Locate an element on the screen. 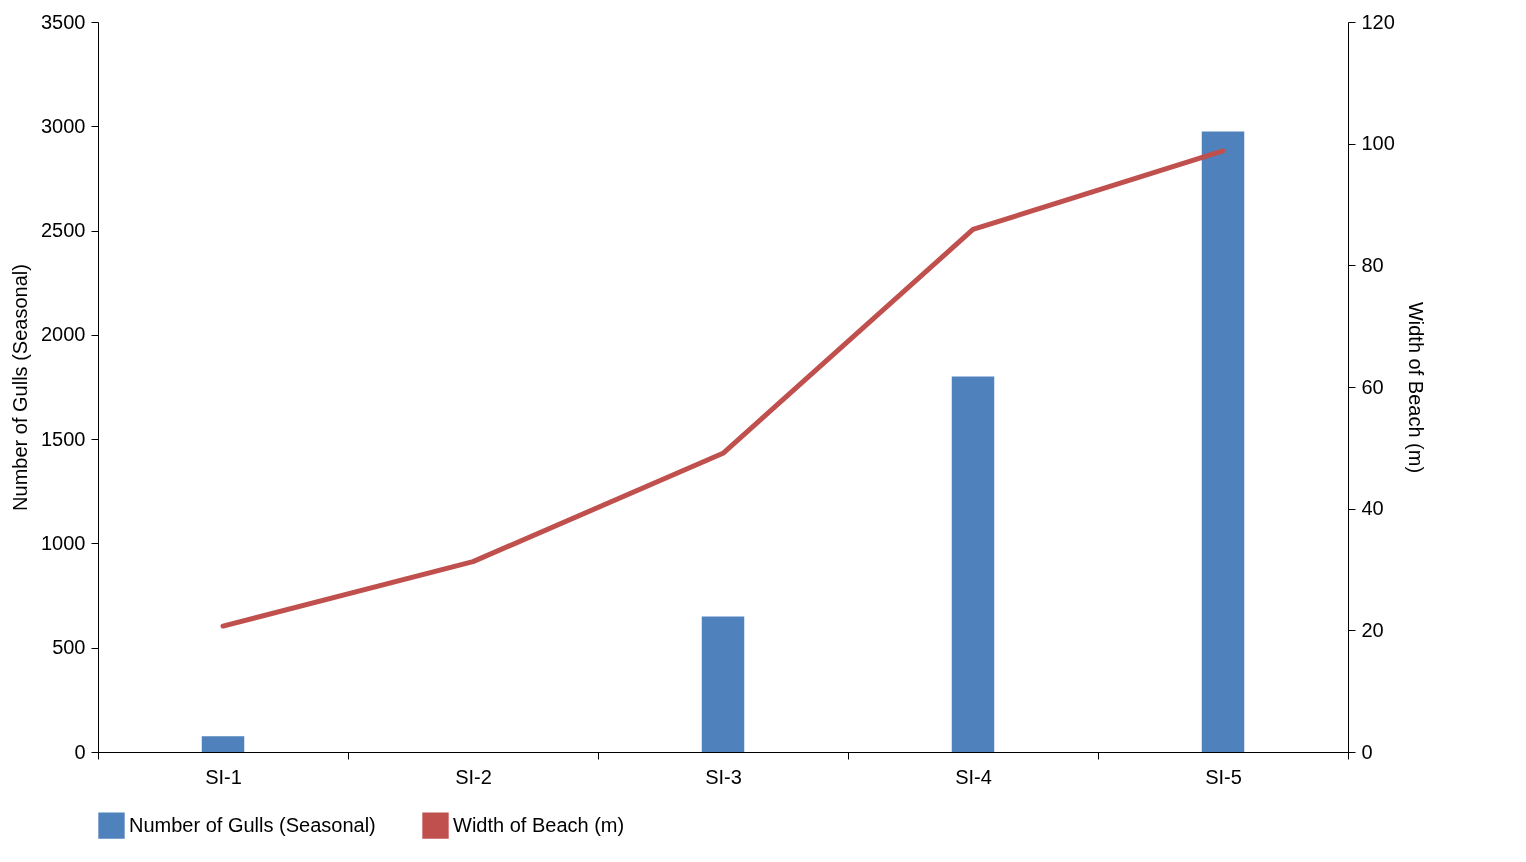 The height and width of the screenshot is (862, 1526). legend-label: Number of Gulls (Seasonal) is located at coordinates (252, 824).